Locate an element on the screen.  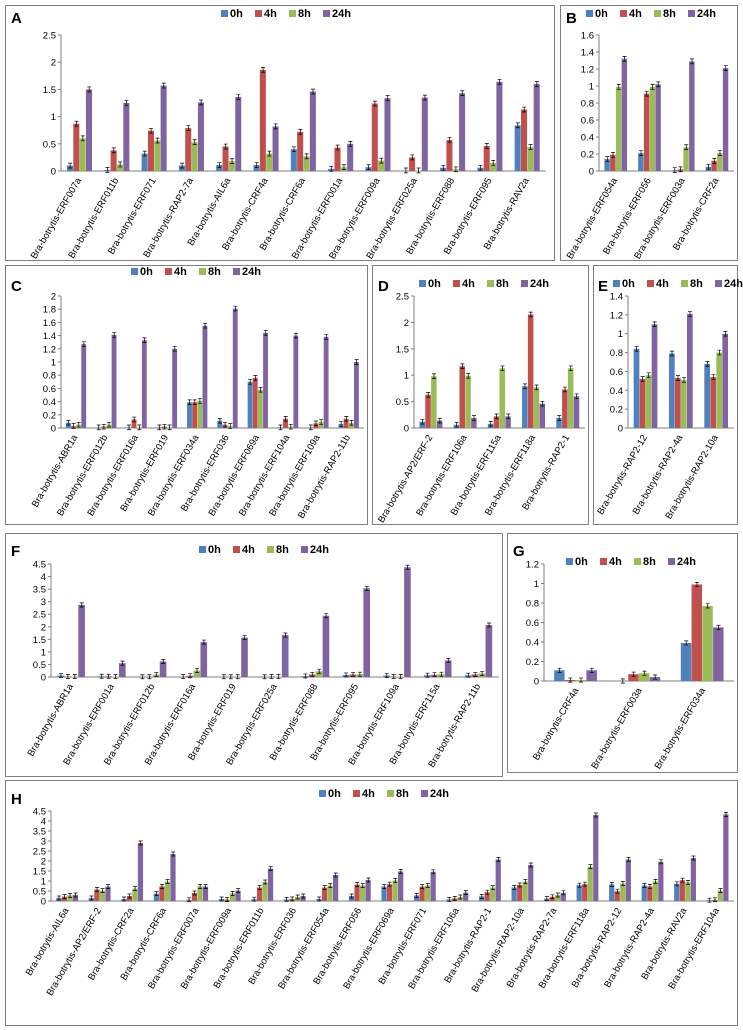
legend-swatch-0h is located at coordinates (134, 271).